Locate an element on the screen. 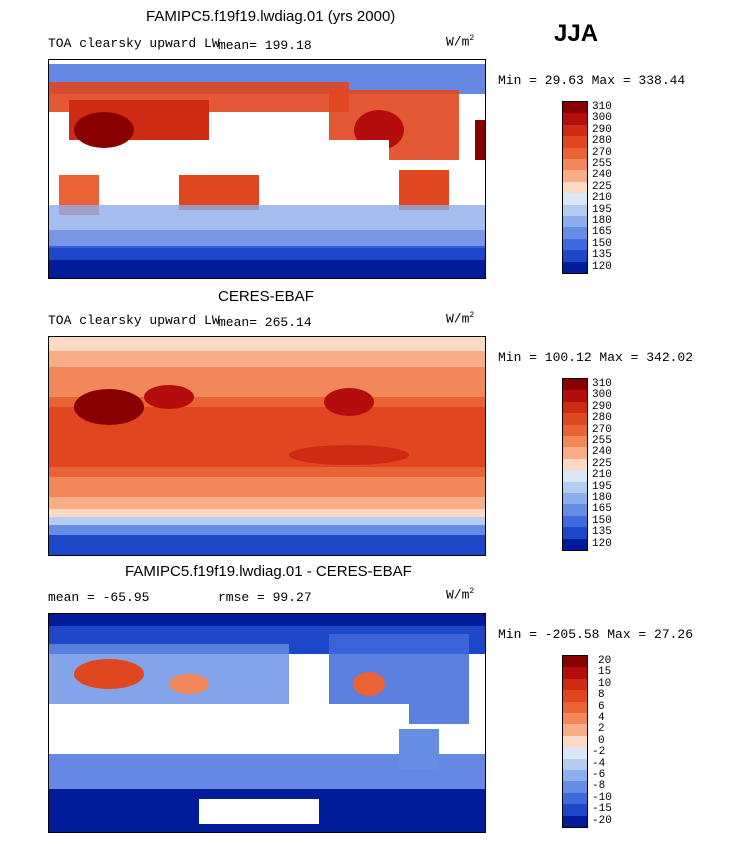  colorbar-tick: 150 is located at coordinates (602, 243).